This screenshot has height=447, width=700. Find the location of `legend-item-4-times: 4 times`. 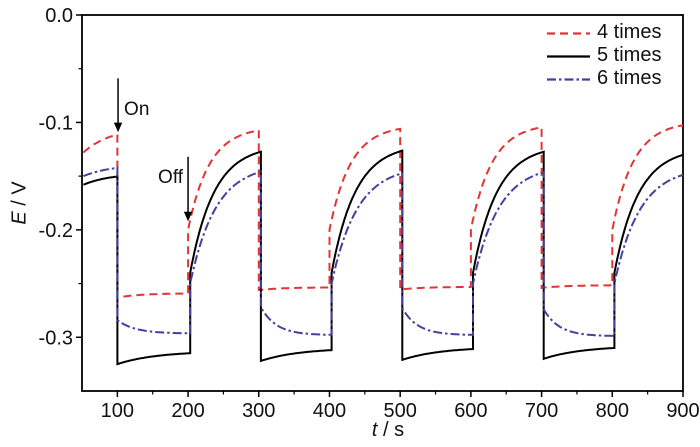

legend-item-4-times: 4 times is located at coordinates (603, 32).